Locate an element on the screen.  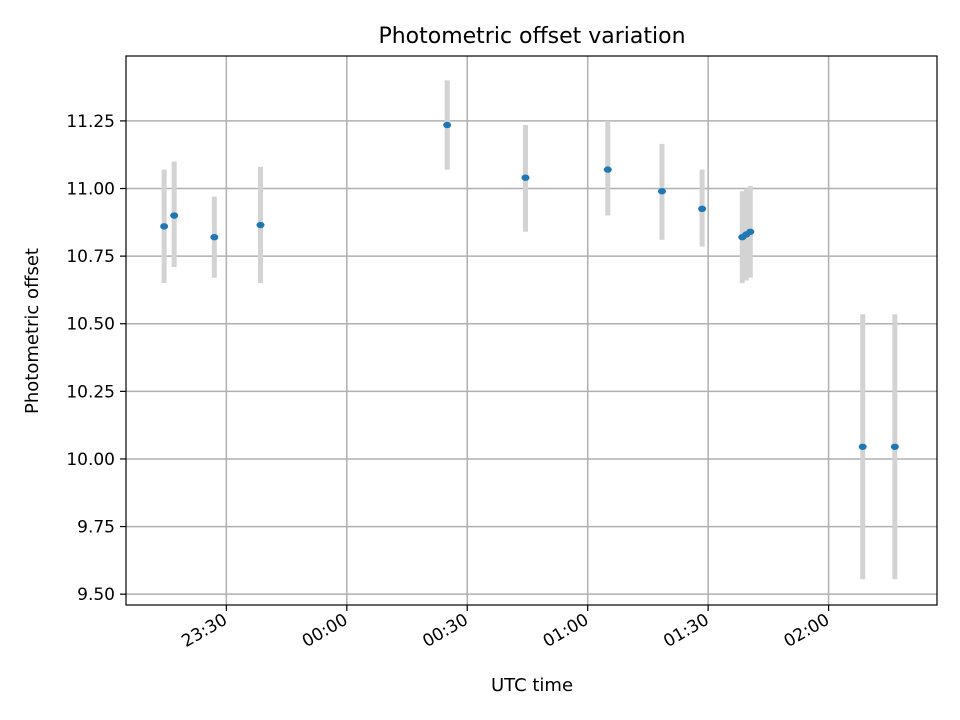
y-tick-label: 11.25 is located at coordinates (90, 122).